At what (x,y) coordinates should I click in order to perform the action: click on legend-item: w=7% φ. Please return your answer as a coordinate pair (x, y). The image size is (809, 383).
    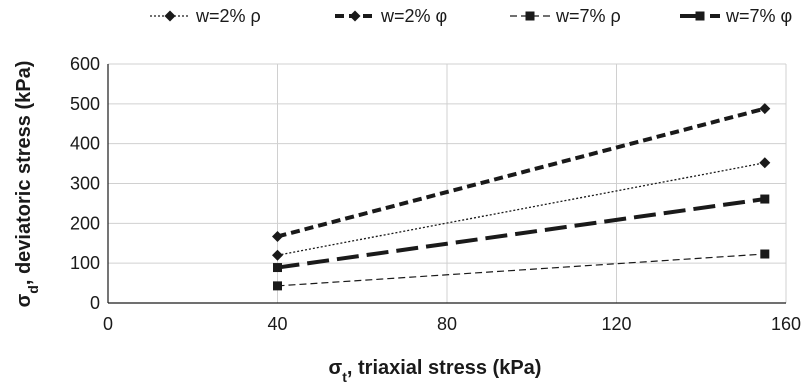
    Looking at the image, I should click on (736, 16).